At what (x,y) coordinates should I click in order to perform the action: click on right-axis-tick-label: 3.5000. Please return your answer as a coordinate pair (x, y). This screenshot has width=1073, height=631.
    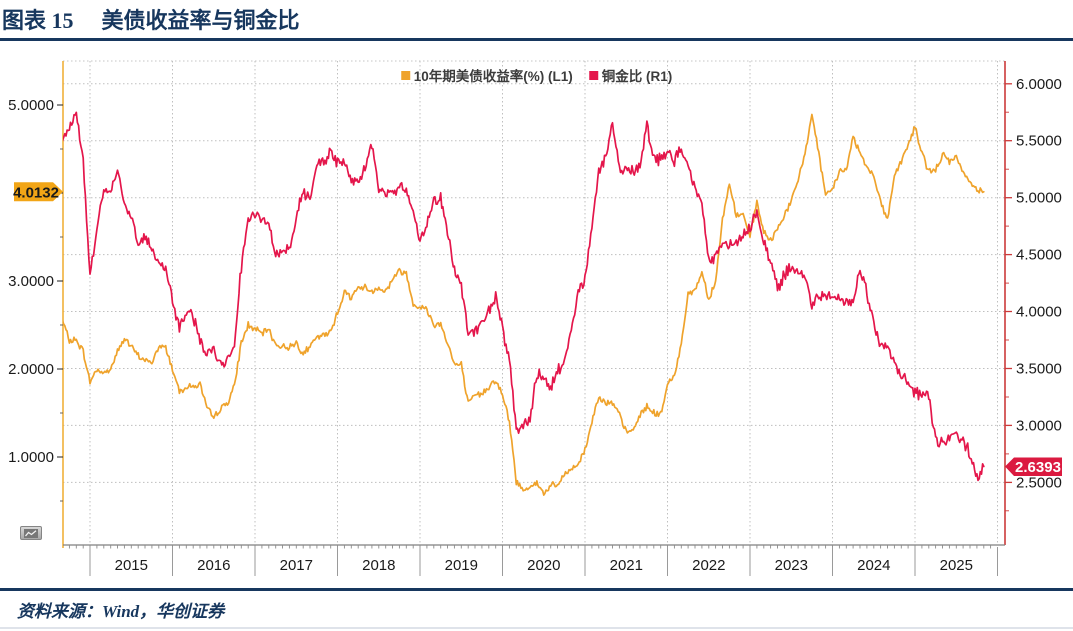
    Looking at the image, I should click on (1039, 369).